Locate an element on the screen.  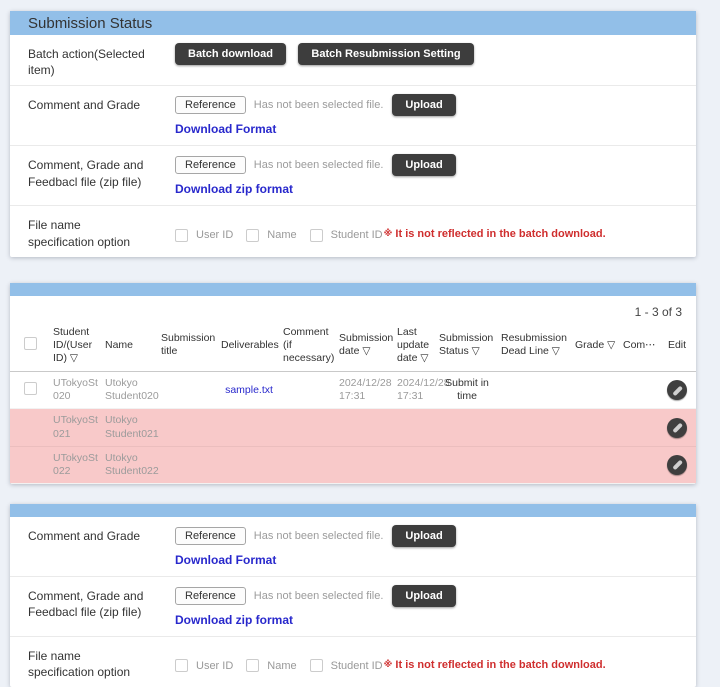
panel-title: Submission Status is located at coordinates (90, 23).